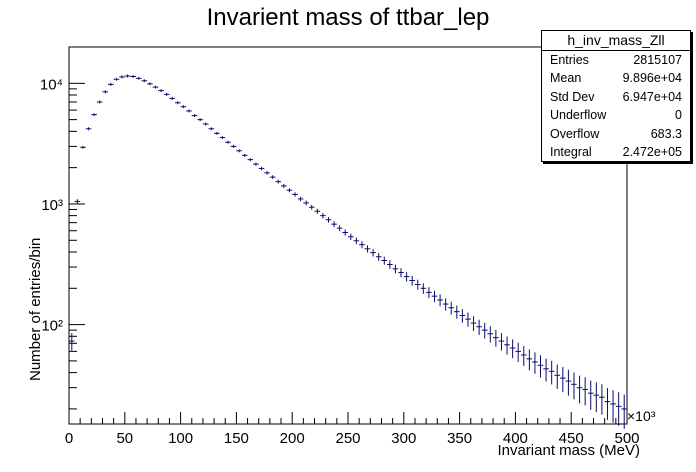  What do you see at coordinates (51, 84) in the screenshot?
I see `y-tick-label: 10⁴` at bounding box center [51, 84].